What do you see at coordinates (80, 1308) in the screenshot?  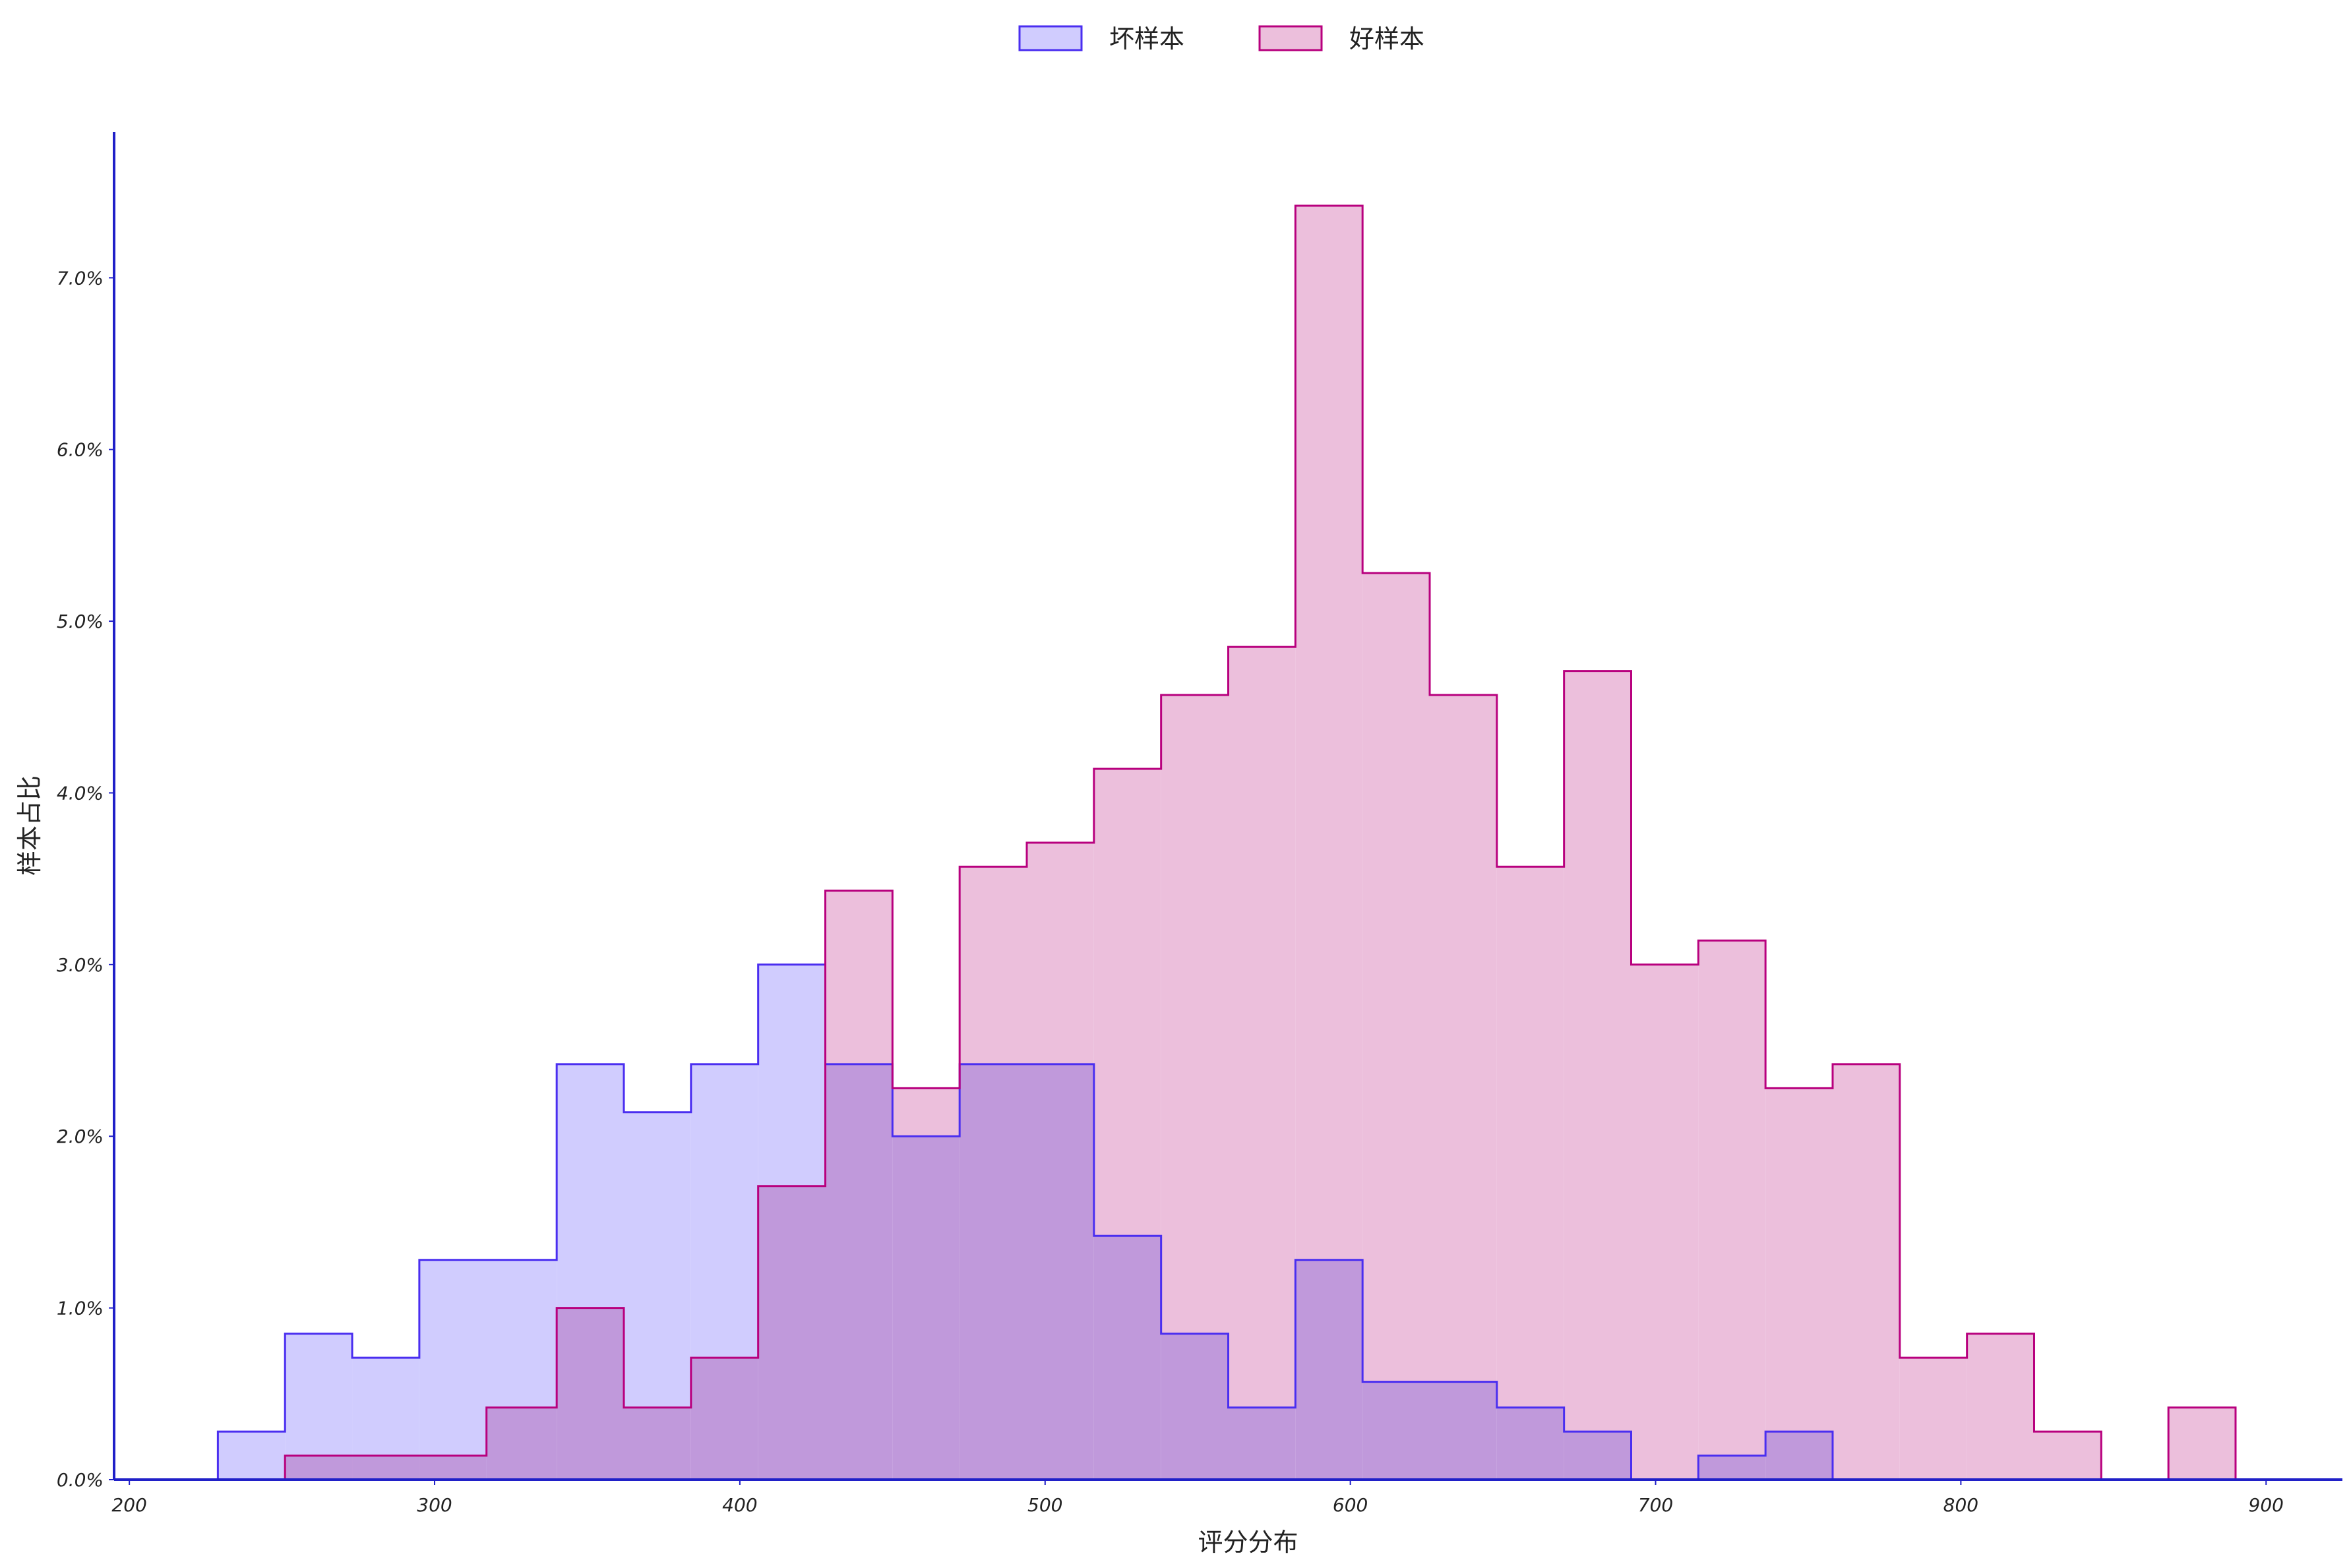 I see `y-tick-label-1: 1.0%` at bounding box center [80, 1308].